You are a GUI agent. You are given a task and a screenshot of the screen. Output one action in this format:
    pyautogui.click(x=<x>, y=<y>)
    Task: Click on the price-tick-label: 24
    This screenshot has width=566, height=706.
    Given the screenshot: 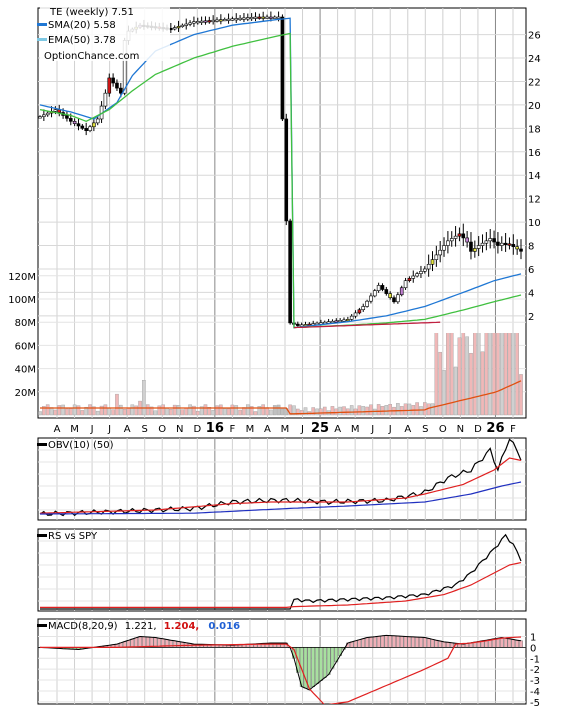 What is the action you would take?
    pyautogui.click(x=534, y=59)
    